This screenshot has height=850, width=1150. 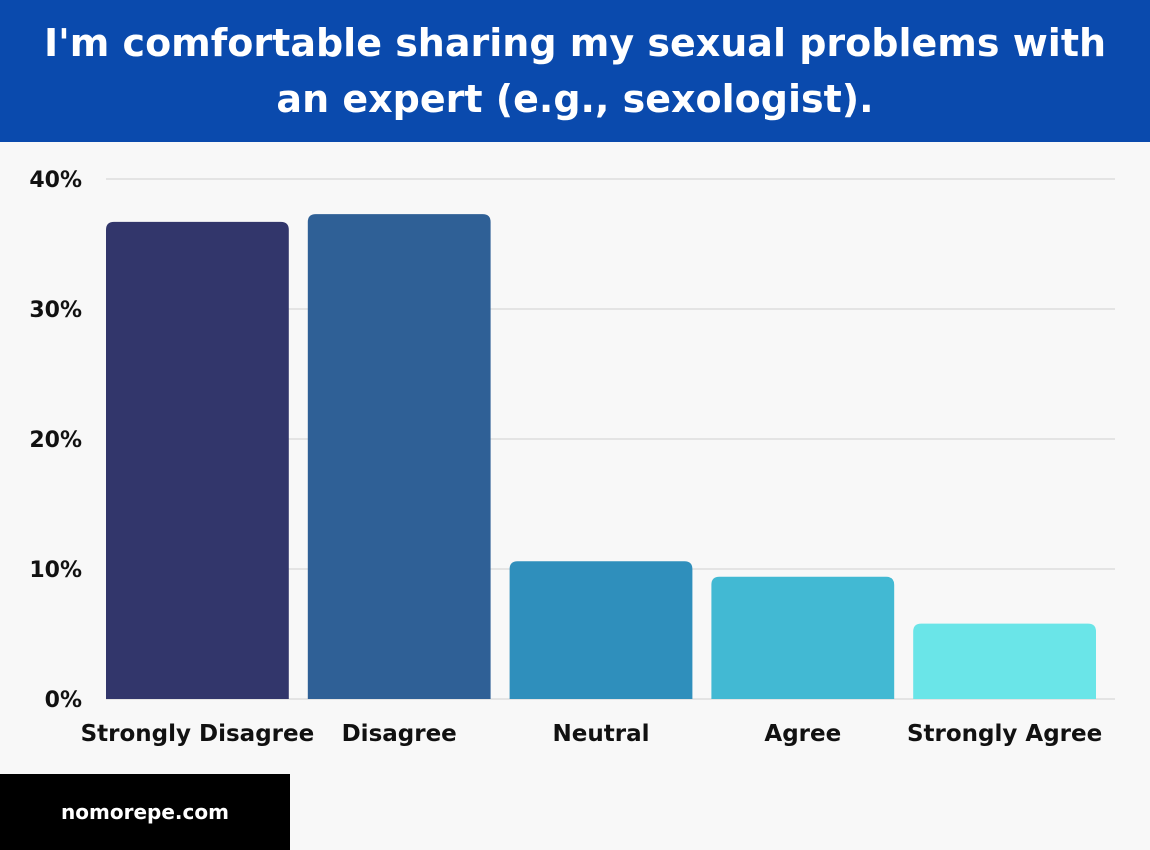 I want to click on bar-disagree, so click(x=399, y=456).